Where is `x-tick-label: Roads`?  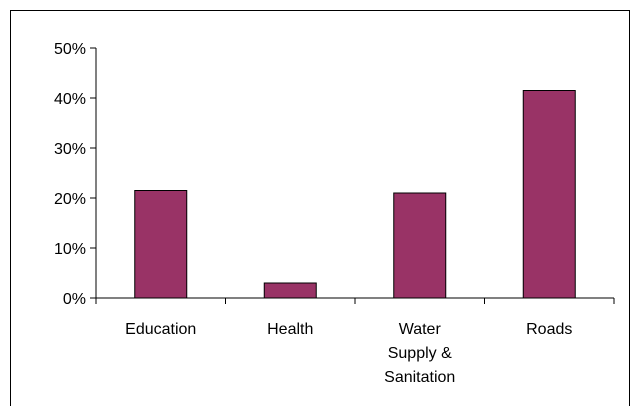 x-tick-label: Roads is located at coordinates (549, 329).